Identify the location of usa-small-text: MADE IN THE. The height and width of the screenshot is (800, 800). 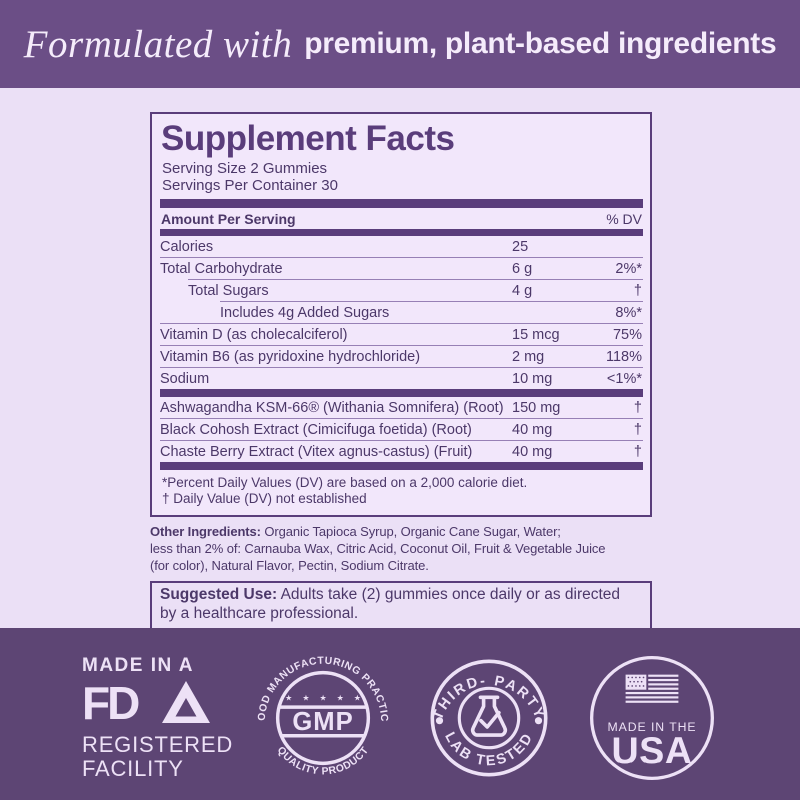
(651, 727).